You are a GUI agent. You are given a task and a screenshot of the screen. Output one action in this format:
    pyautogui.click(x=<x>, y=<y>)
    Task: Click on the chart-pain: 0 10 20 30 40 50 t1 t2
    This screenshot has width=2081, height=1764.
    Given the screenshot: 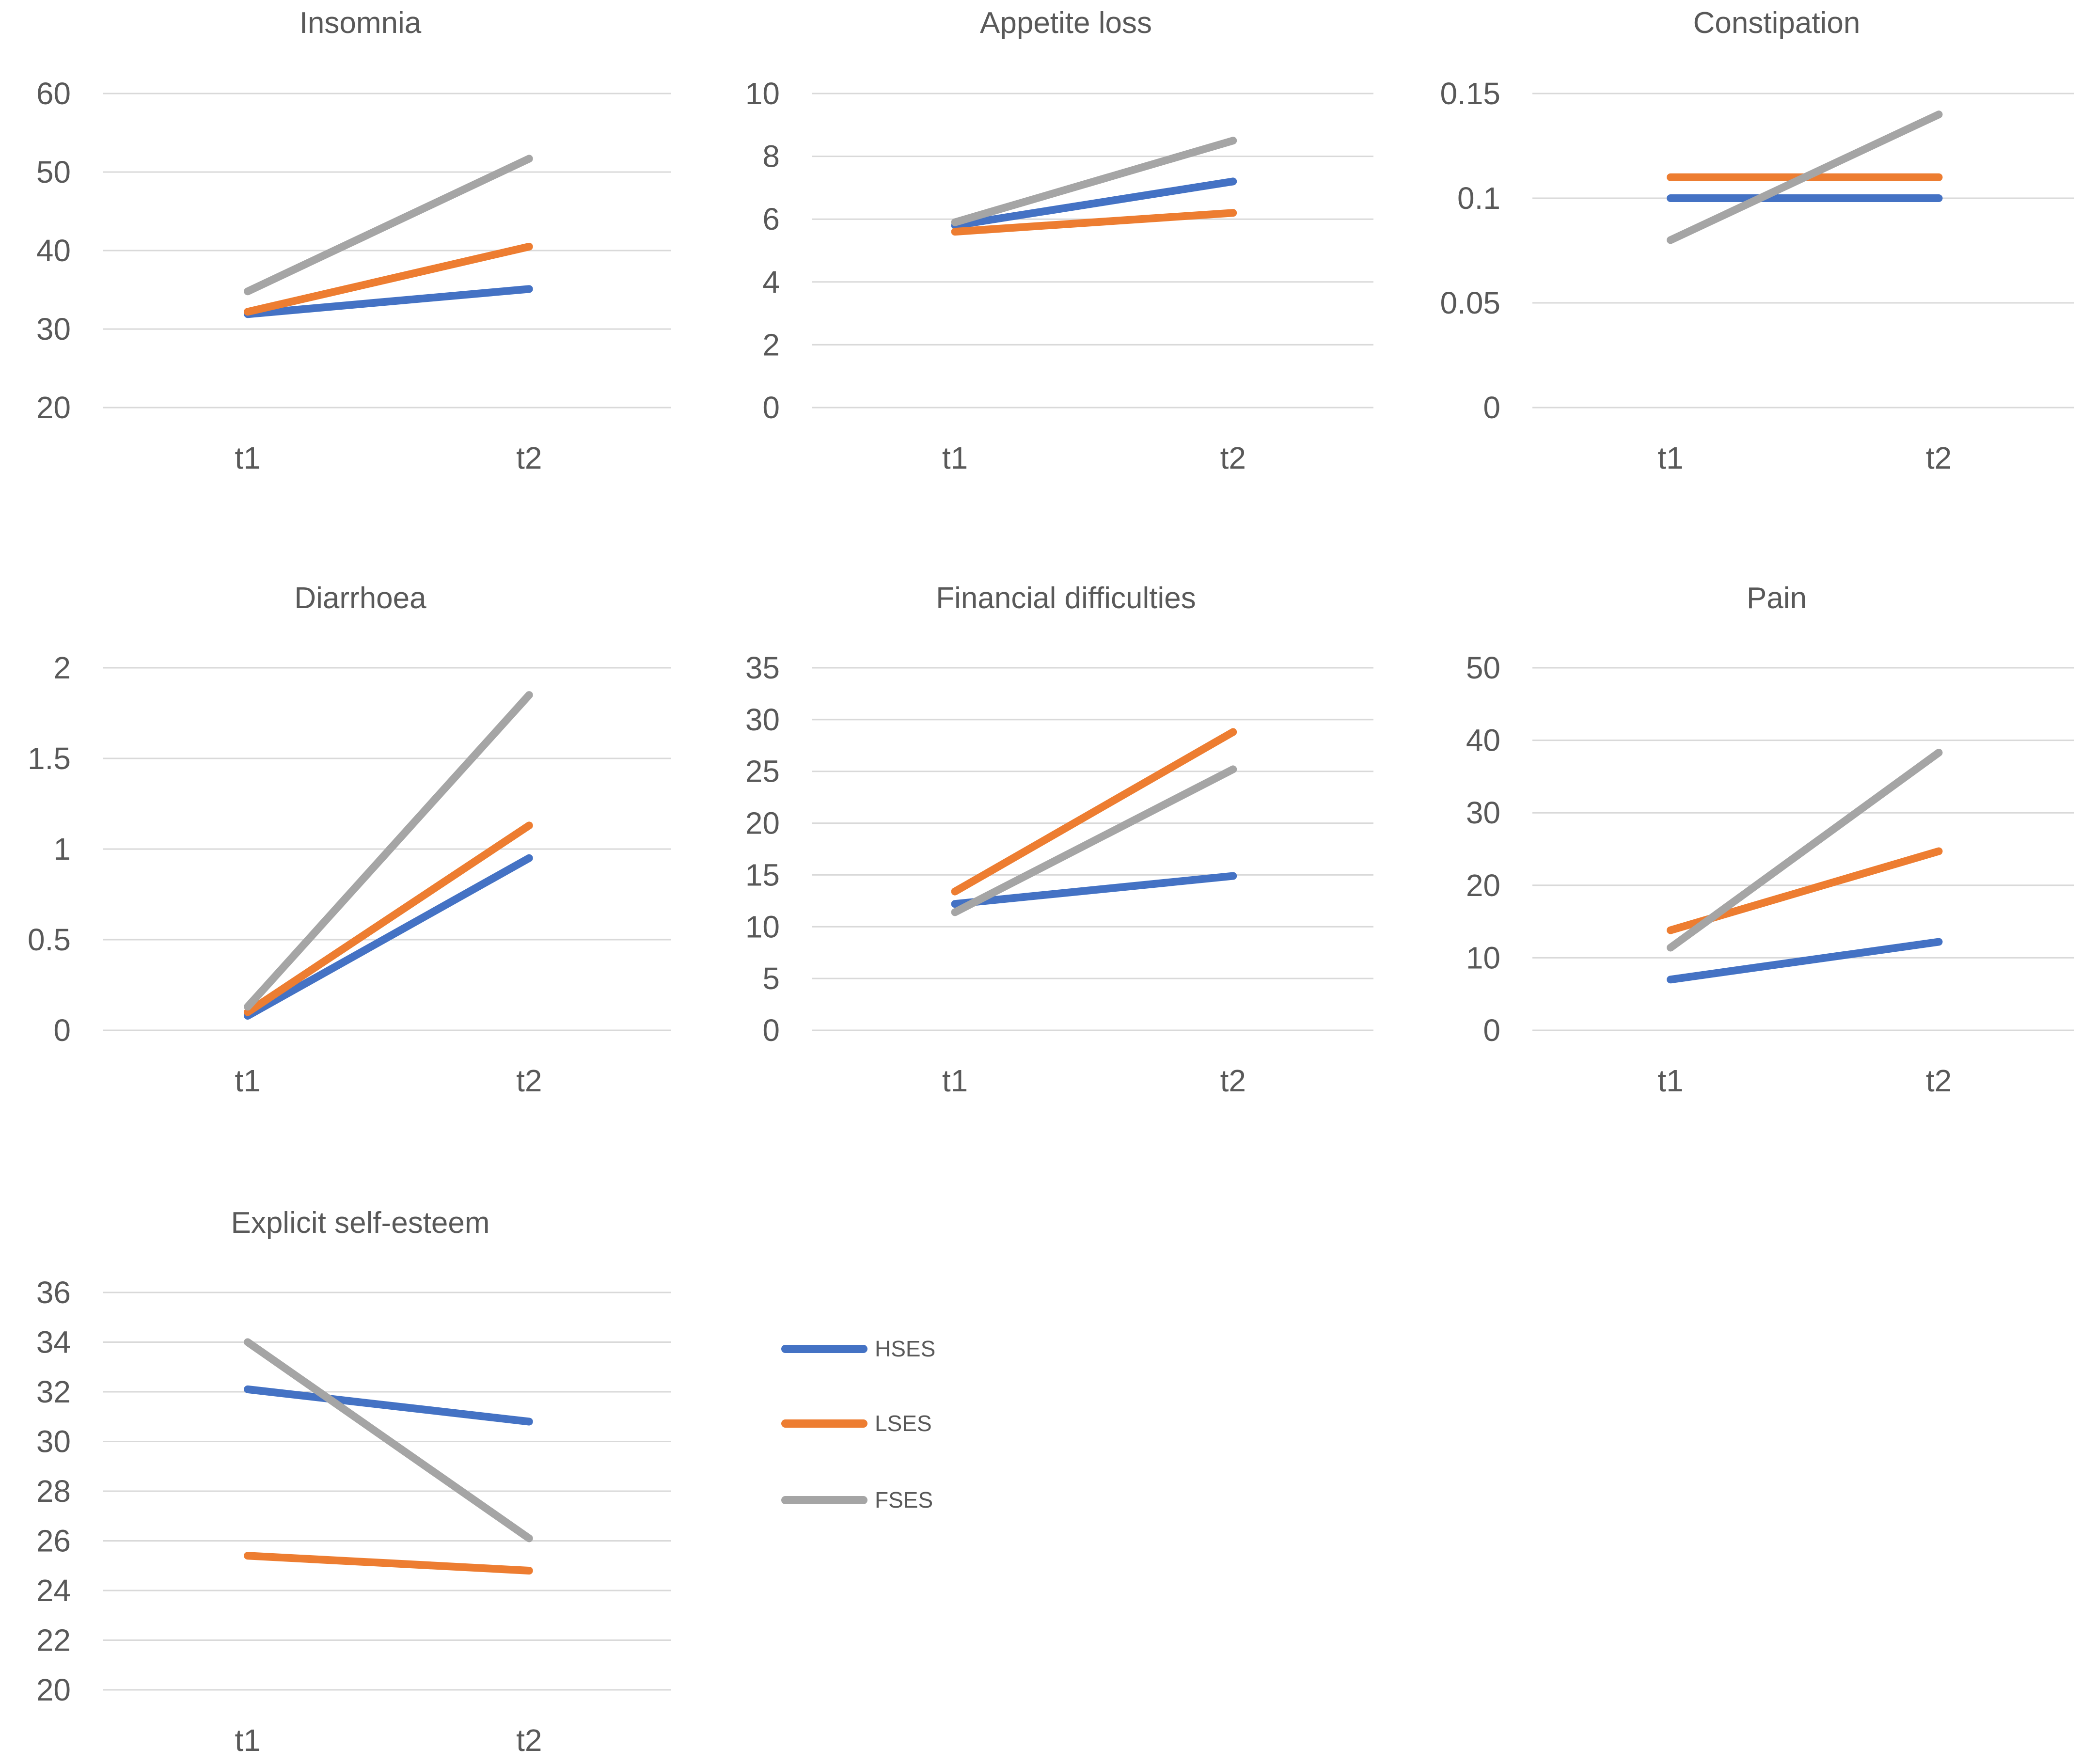 What is the action you would take?
    pyautogui.click(x=1770, y=874)
    